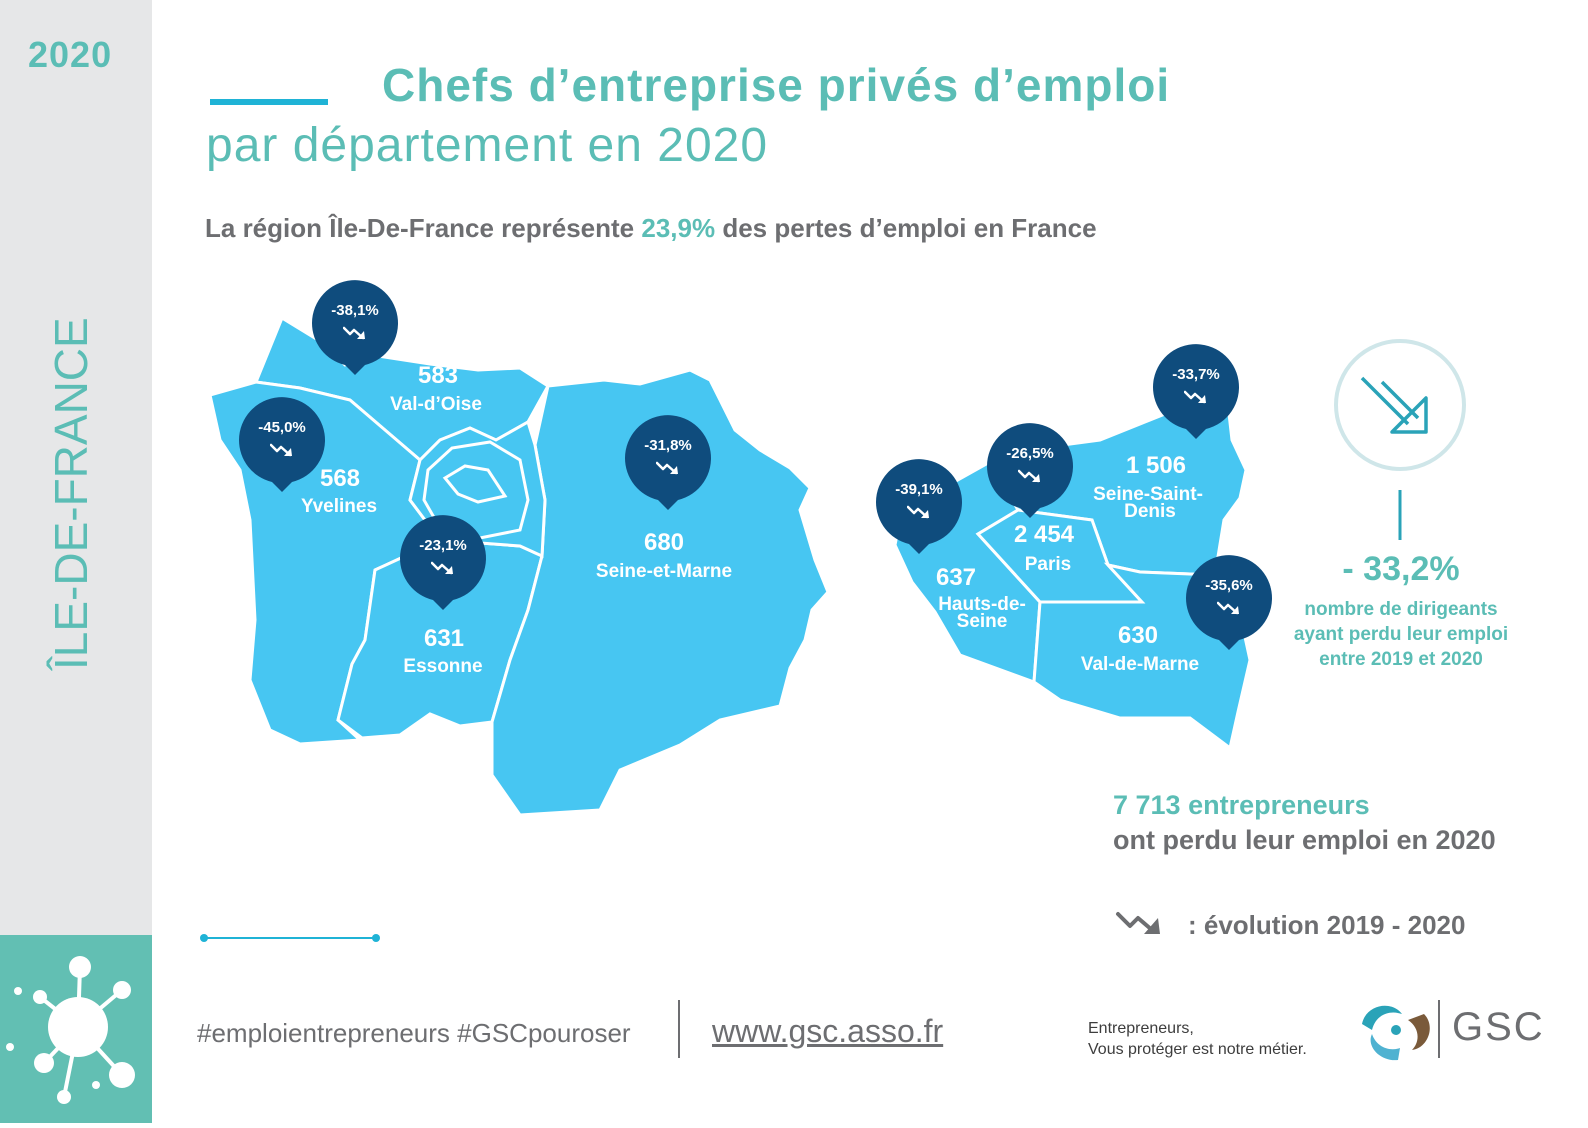 The width and height of the screenshot is (1588, 1128). Describe the element at coordinates (956, 577) in the screenshot. I see `value-hauts-de-seine: 637` at that location.